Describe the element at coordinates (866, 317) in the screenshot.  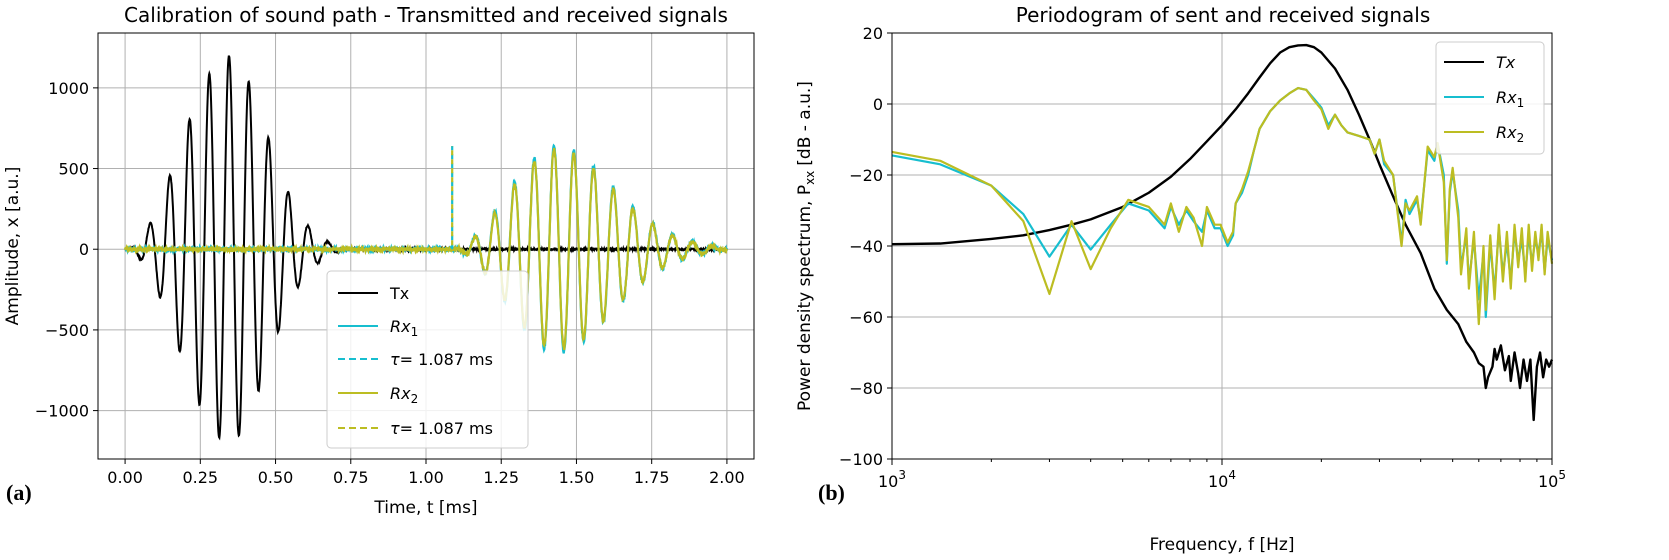
I see `chart-b-ytick-label: −60` at that location.